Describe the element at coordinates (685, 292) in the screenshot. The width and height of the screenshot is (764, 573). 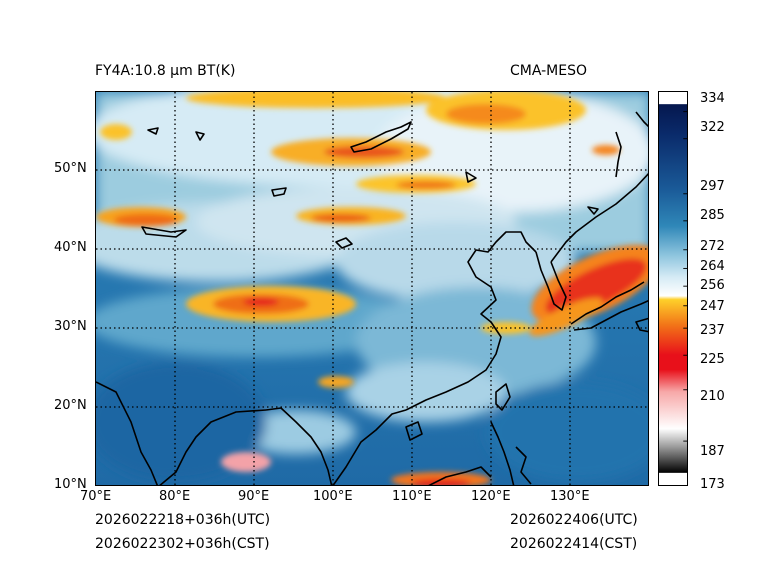
I see `colorbar-ticks` at that location.